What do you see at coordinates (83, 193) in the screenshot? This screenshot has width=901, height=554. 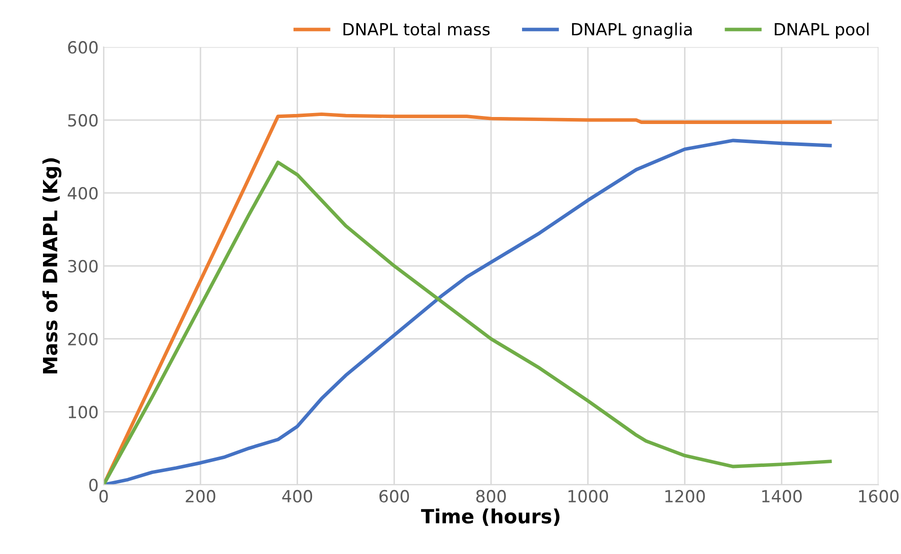 I see `y-tick-label: 400` at bounding box center [83, 193].